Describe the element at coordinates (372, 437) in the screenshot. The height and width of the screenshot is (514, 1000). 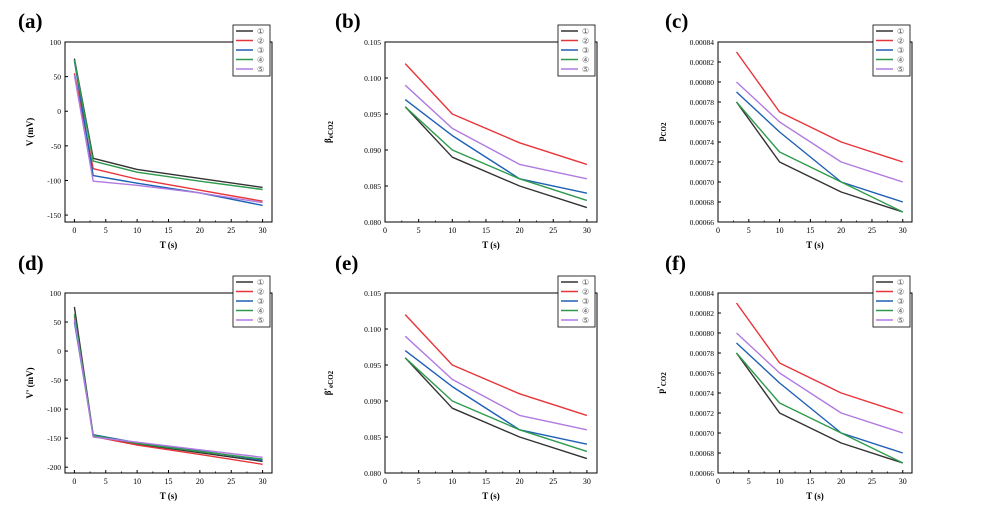
I see `y-tick-label: 0.085` at that location.